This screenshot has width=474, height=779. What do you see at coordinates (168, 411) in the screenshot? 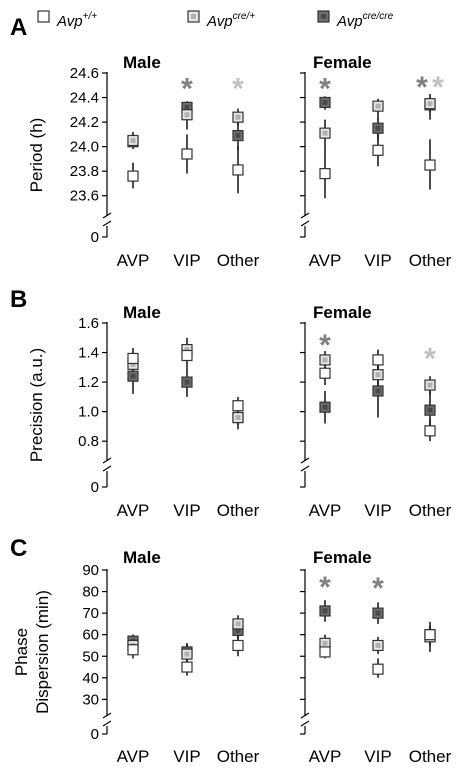
I see `subplot-male: Male 0.8 1.0 1.2 1.4 1.6 0 AVP VIP Other` at bounding box center [168, 411].